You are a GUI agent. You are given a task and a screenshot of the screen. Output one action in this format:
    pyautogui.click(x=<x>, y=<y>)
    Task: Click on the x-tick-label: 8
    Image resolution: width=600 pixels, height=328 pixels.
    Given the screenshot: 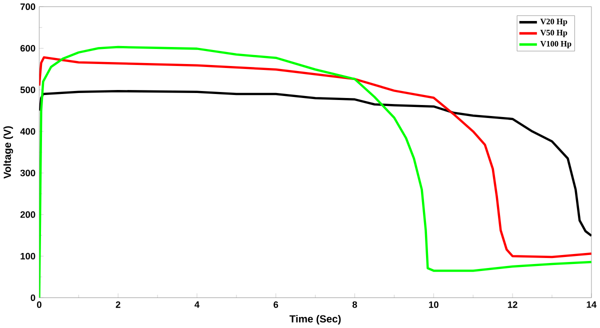 What is the action you would take?
    pyautogui.click(x=355, y=304)
    